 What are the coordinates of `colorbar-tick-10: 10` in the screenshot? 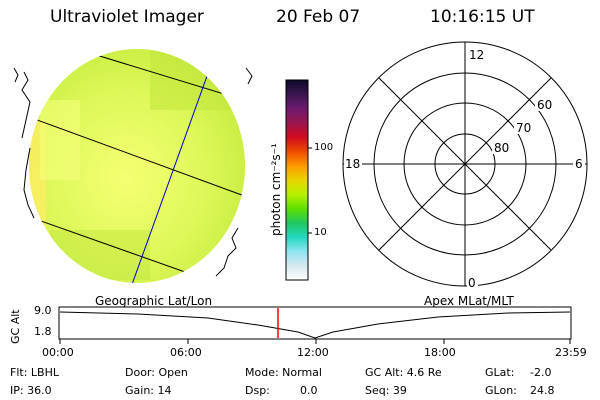 It's located at (320, 232).